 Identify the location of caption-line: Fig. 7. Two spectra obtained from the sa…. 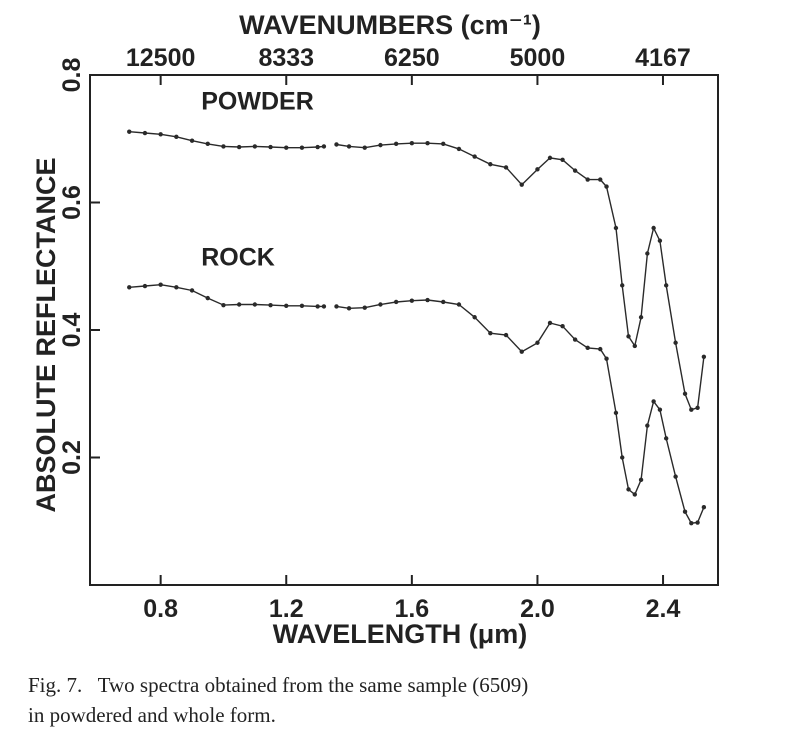
(278, 685).